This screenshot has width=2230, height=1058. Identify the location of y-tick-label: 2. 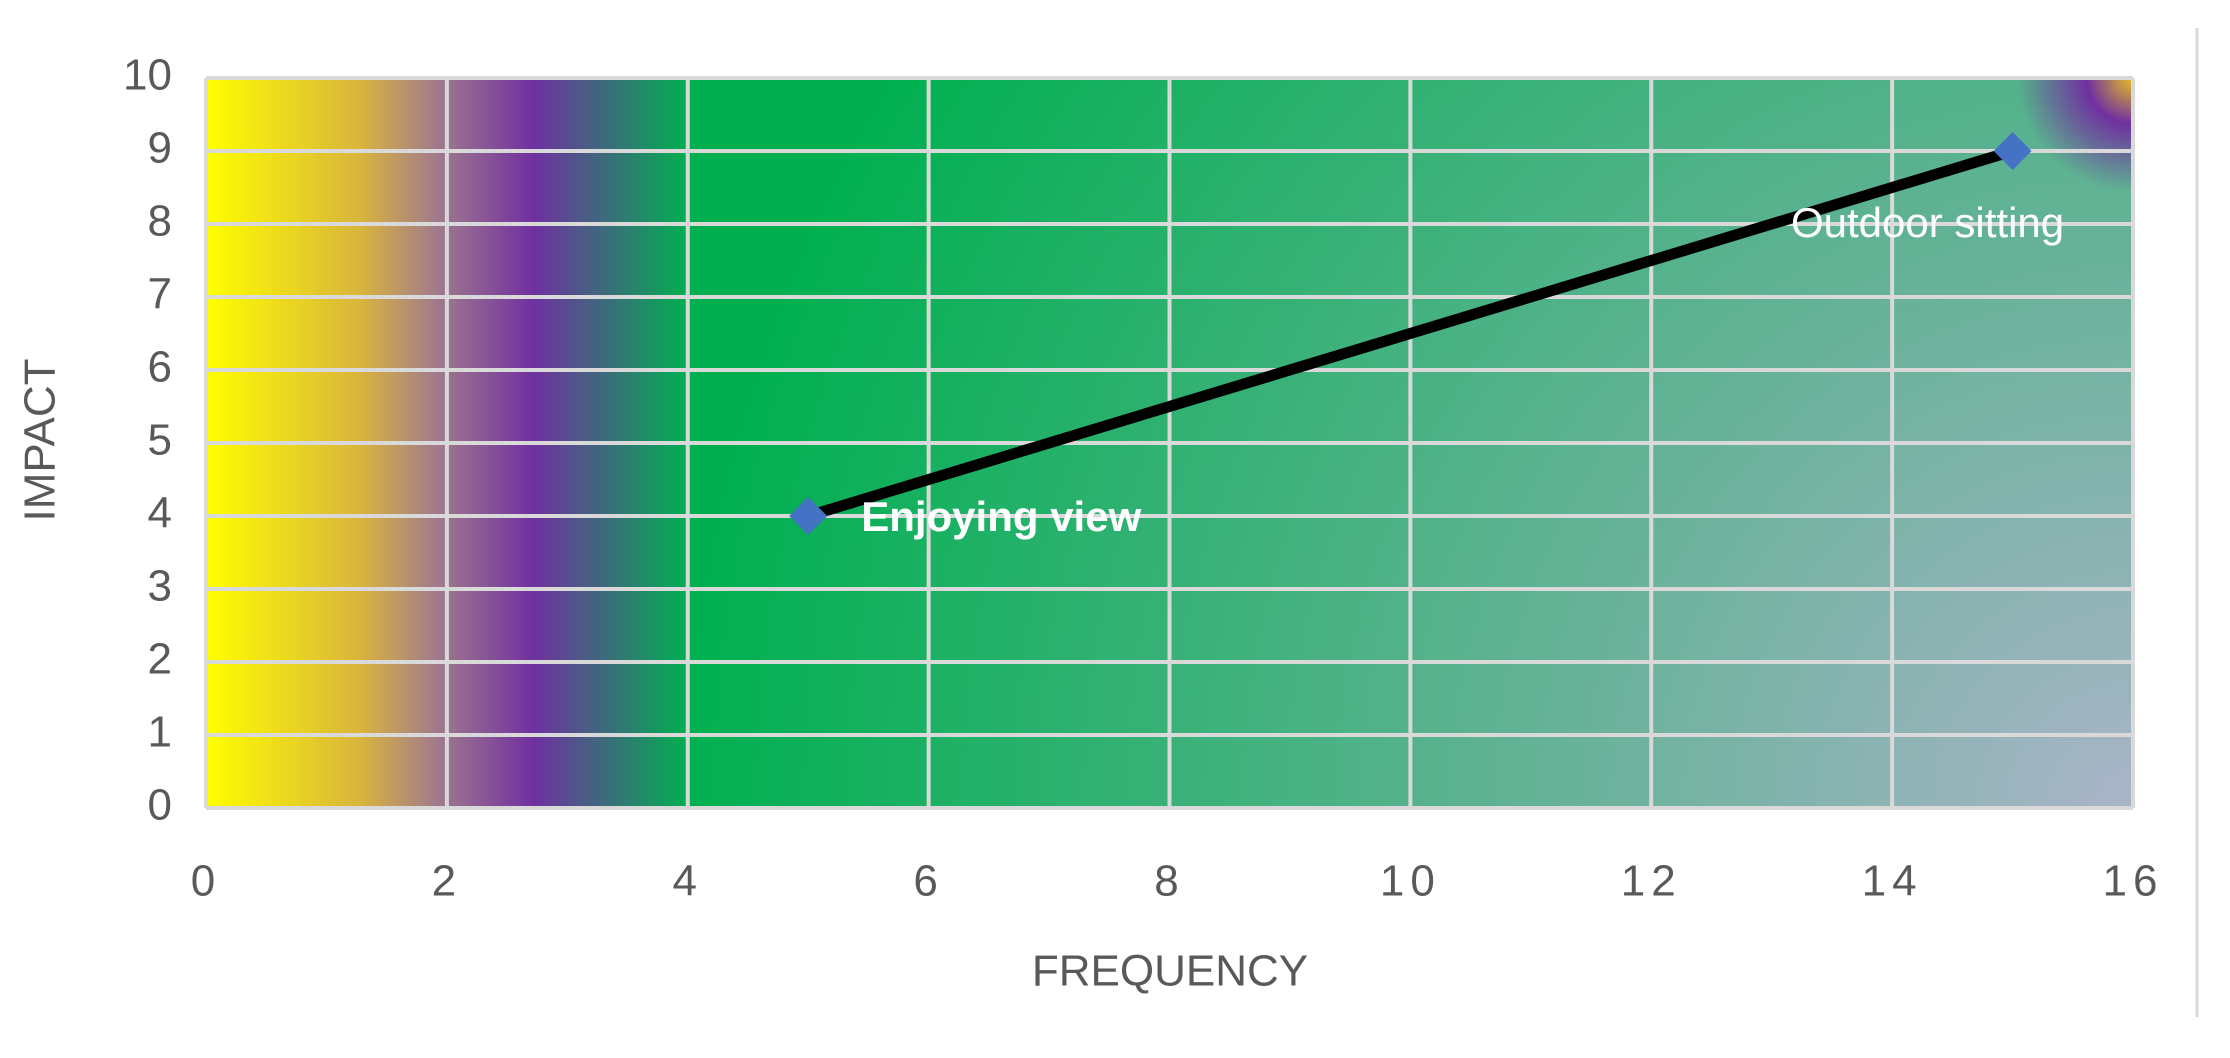
(160, 659).